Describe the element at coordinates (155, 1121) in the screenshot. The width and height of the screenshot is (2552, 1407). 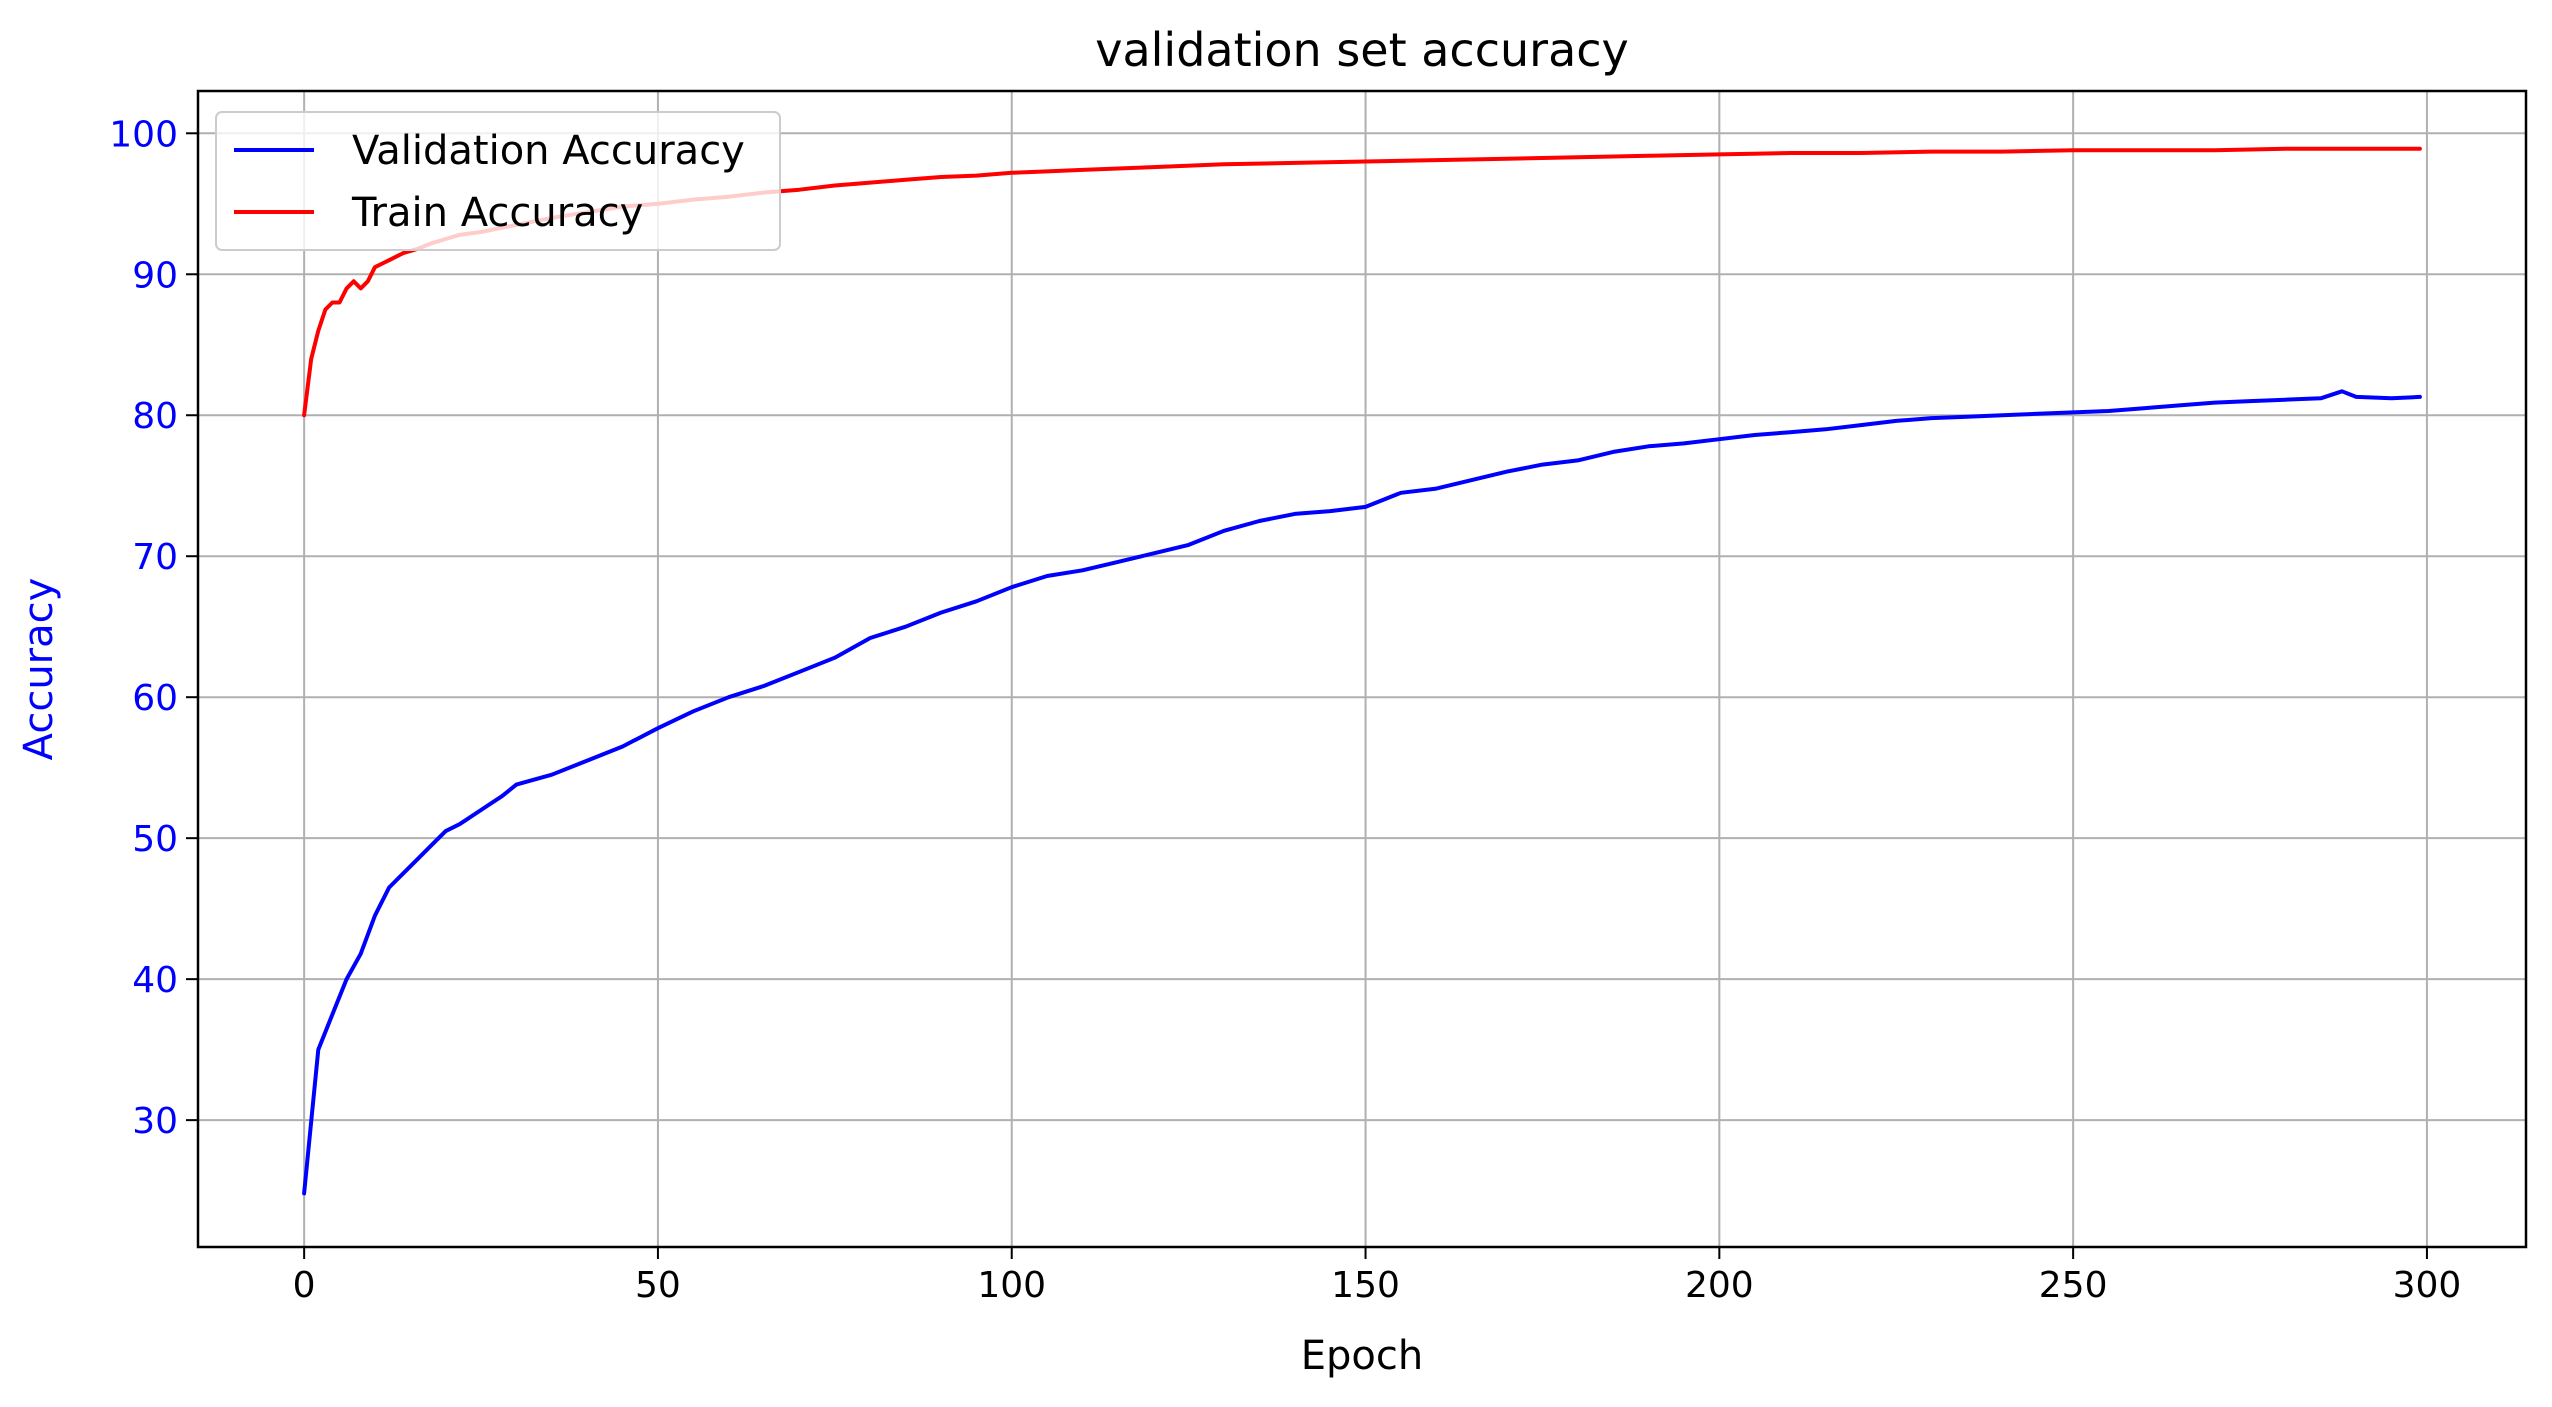
I see `y-tick-label: 30` at that location.